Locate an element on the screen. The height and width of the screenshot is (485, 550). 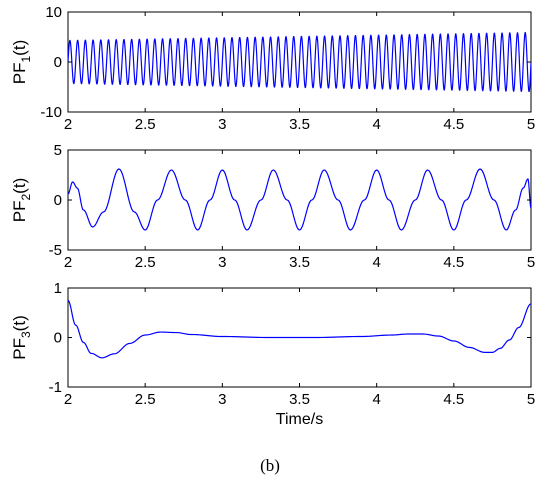
x-axis-label: Time/s is located at coordinates (299, 419).